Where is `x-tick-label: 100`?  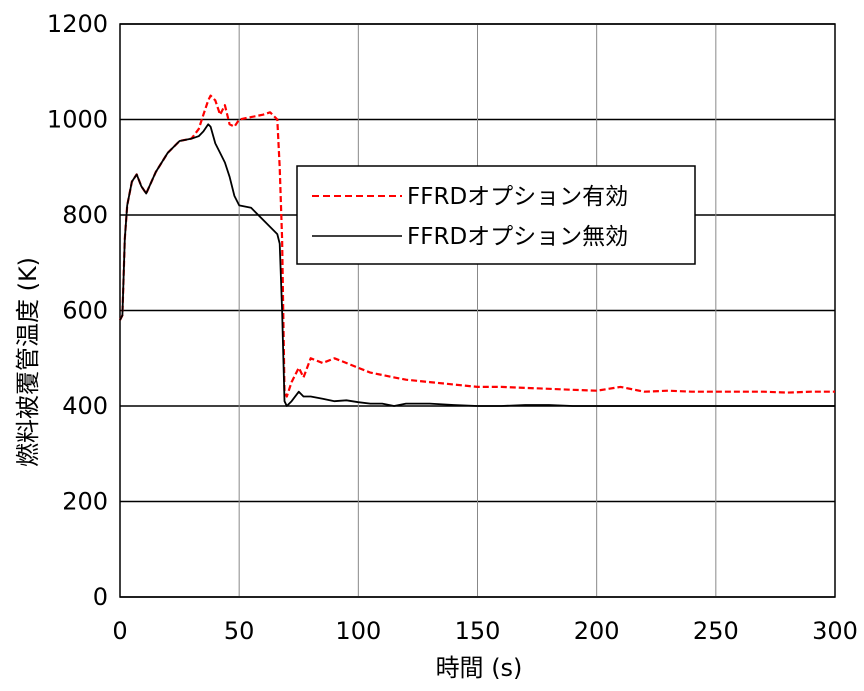 x-tick-label: 100 is located at coordinates (358, 631).